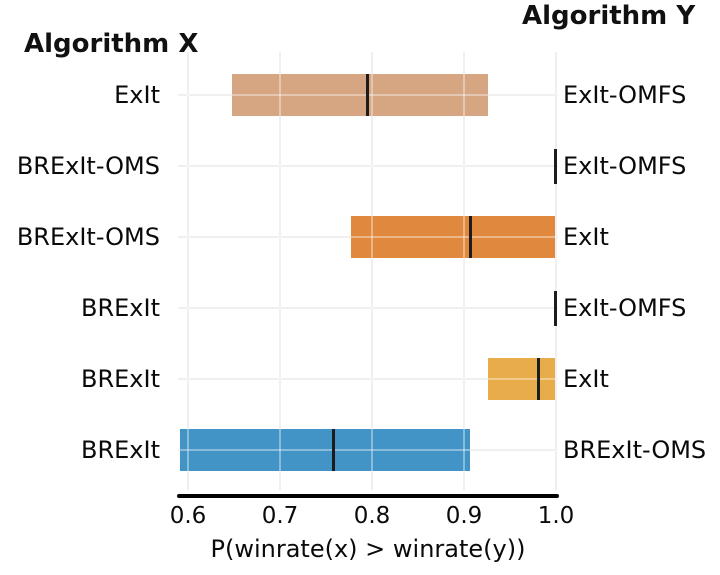 This screenshot has width=720, height=575. What do you see at coordinates (556, 516) in the screenshot?
I see `x-tick-label: 1.0` at bounding box center [556, 516].